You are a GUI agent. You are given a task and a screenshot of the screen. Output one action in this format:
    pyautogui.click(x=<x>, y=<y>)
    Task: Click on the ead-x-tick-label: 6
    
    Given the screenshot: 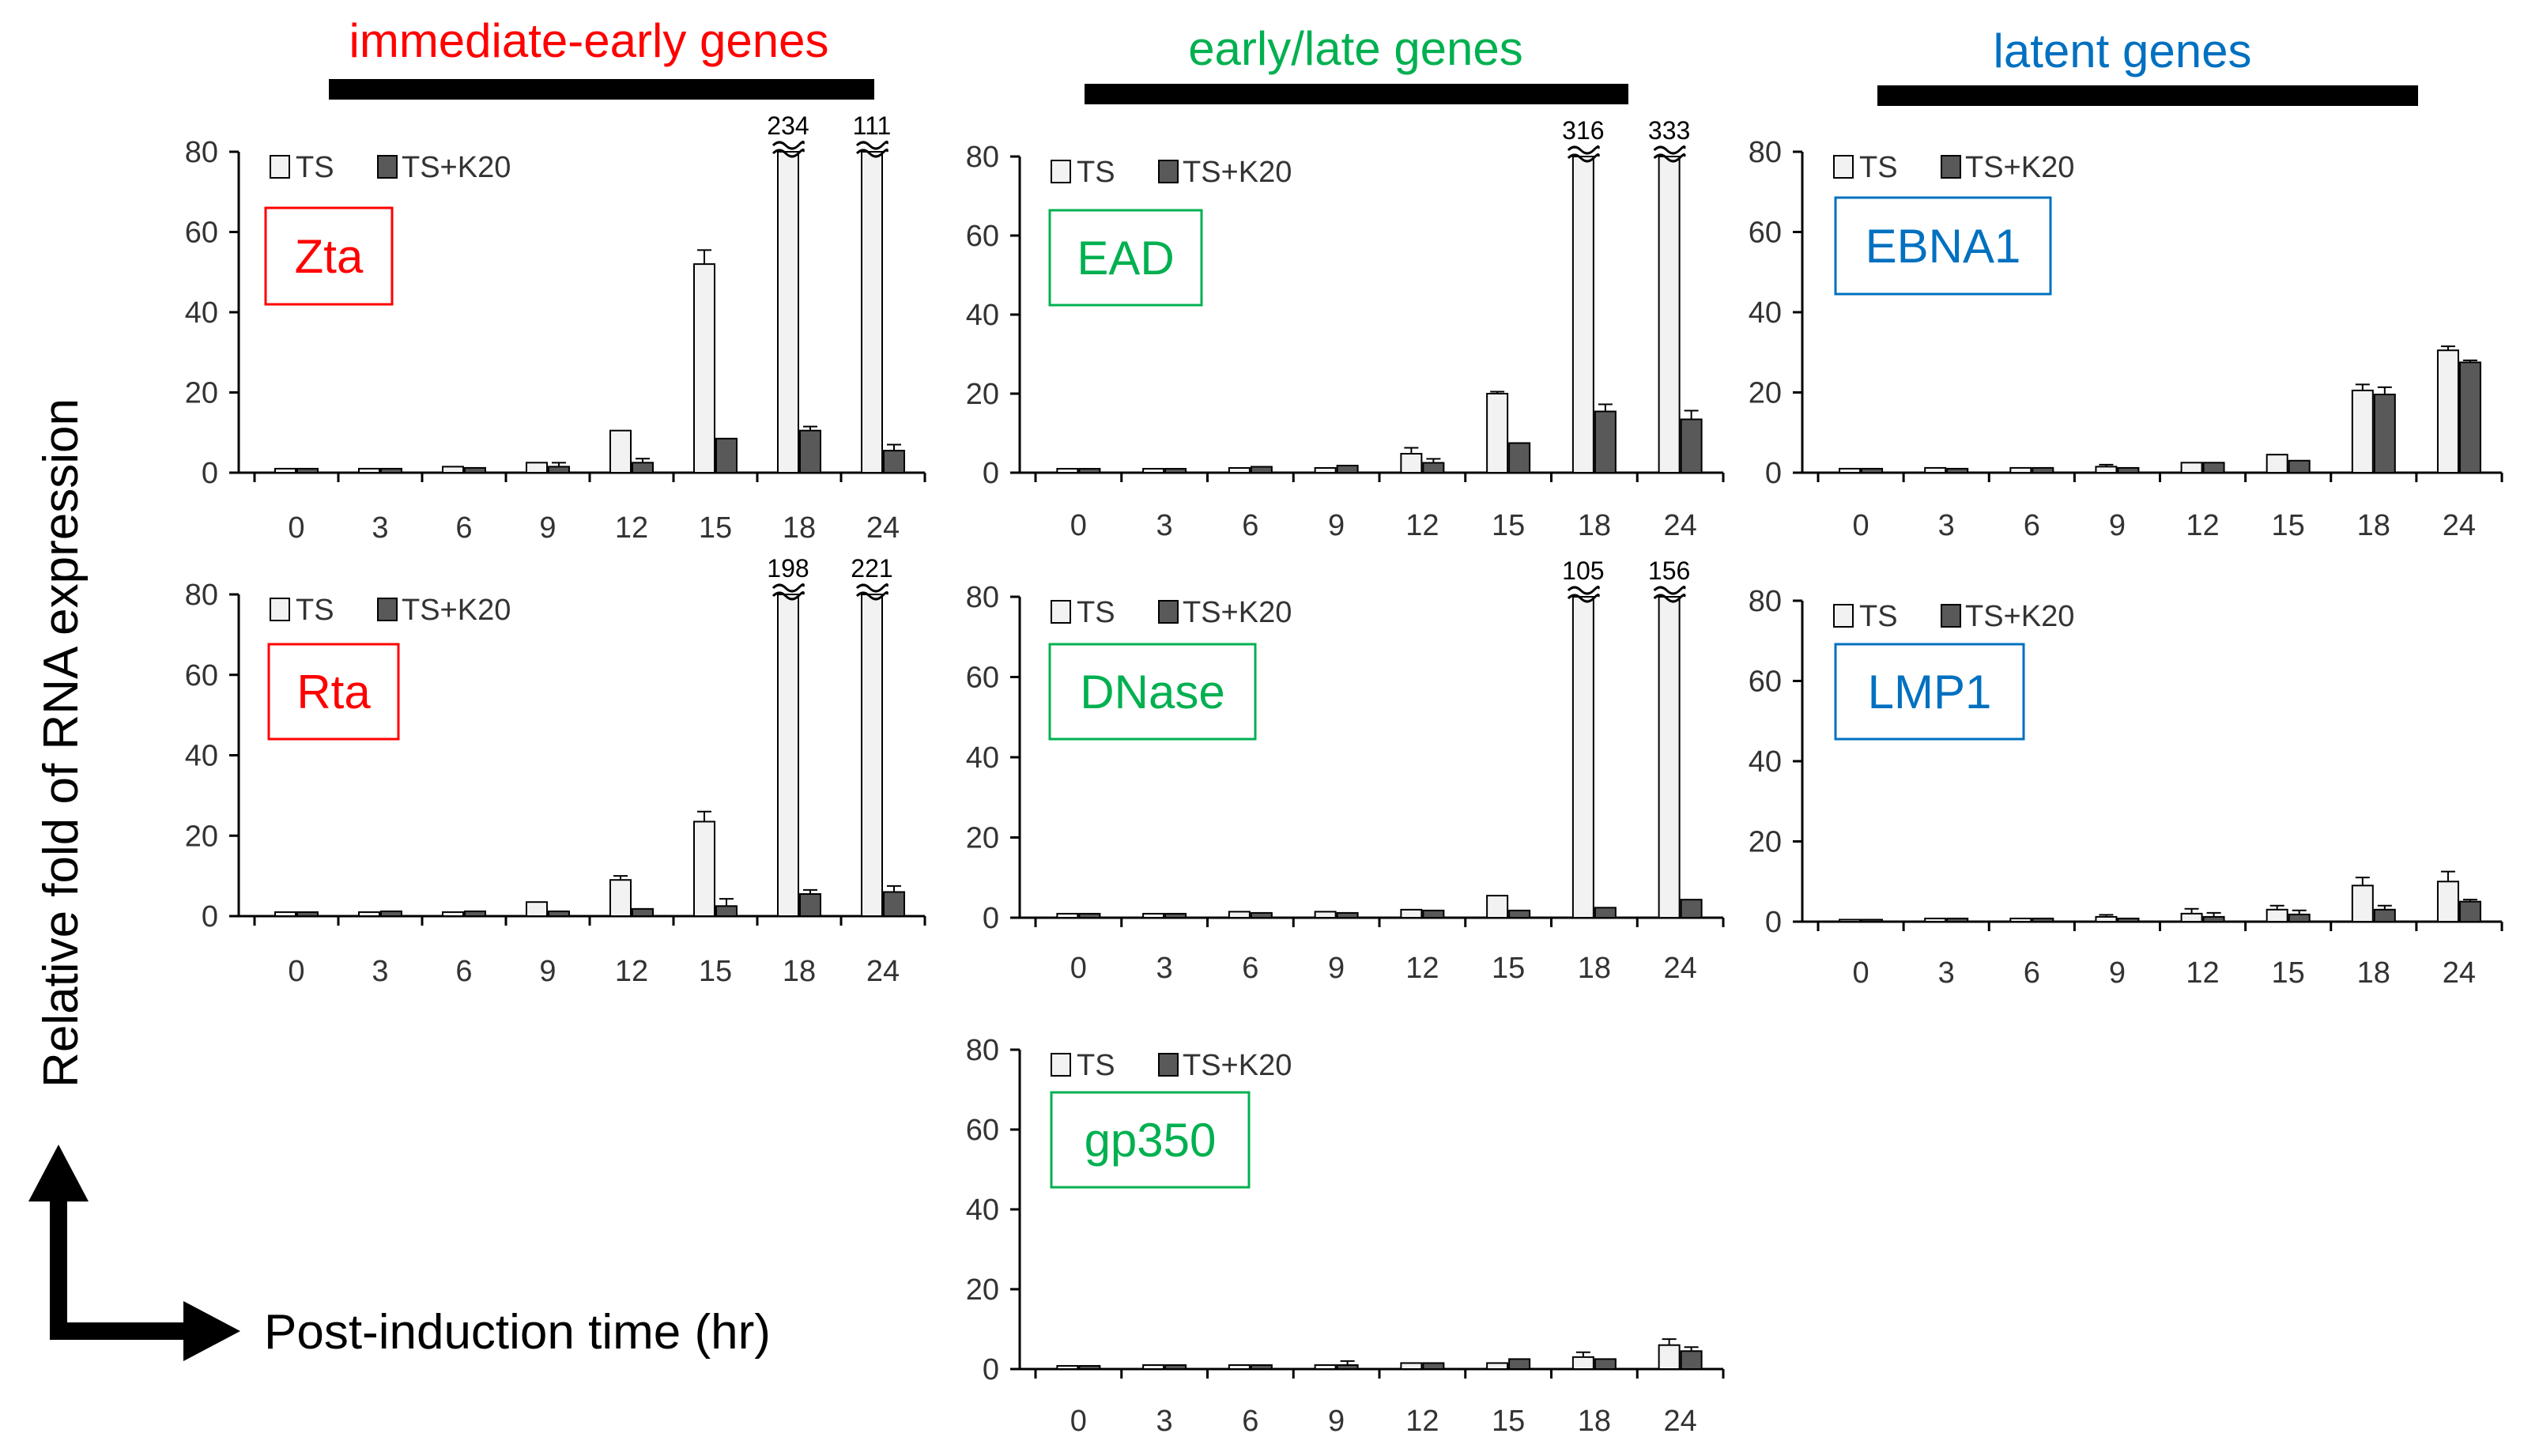 What is the action you would take?
    pyautogui.click(x=1250, y=525)
    